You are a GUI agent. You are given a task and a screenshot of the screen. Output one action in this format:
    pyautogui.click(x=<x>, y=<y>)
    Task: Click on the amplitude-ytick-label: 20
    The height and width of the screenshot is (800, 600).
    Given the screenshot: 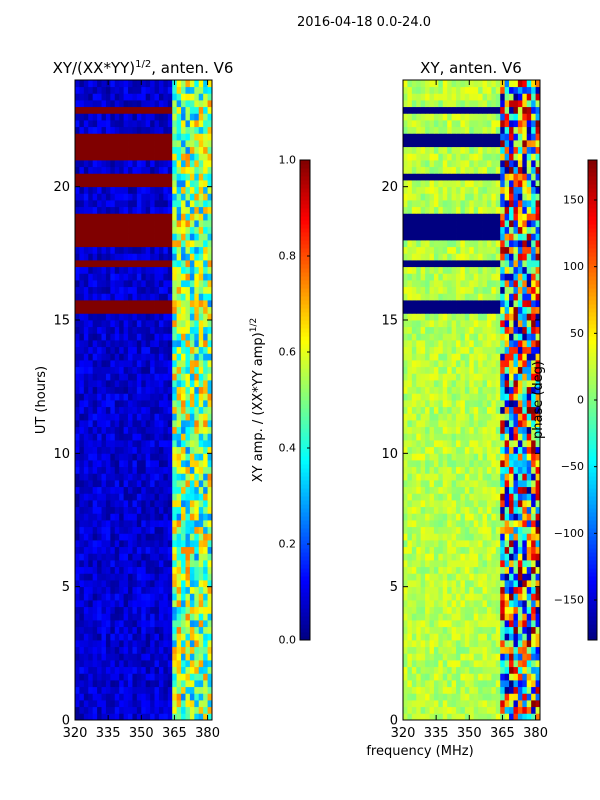 What is the action you would take?
    pyautogui.click(x=61, y=187)
    